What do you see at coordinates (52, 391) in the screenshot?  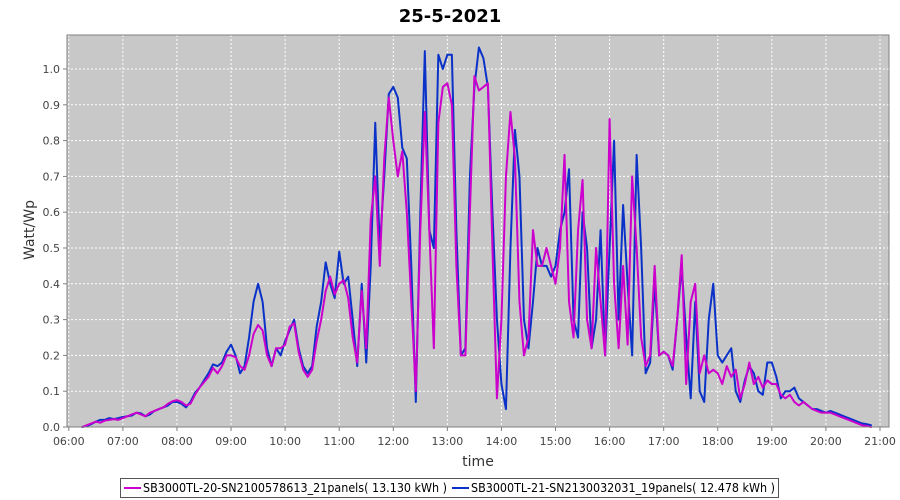 I see `y-tick-label: 0.1` at bounding box center [52, 391].